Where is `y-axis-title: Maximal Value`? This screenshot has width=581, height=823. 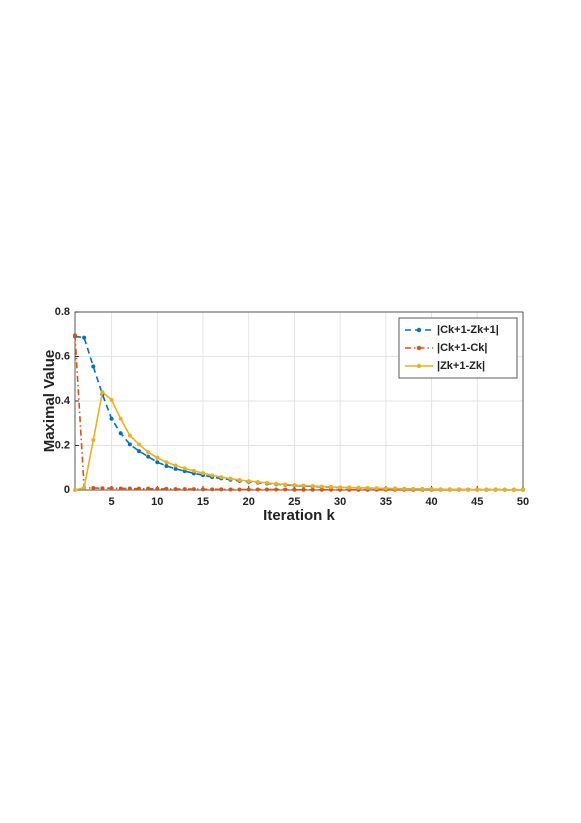 y-axis-title: Maximal Value is located at coordinates (49, 401).